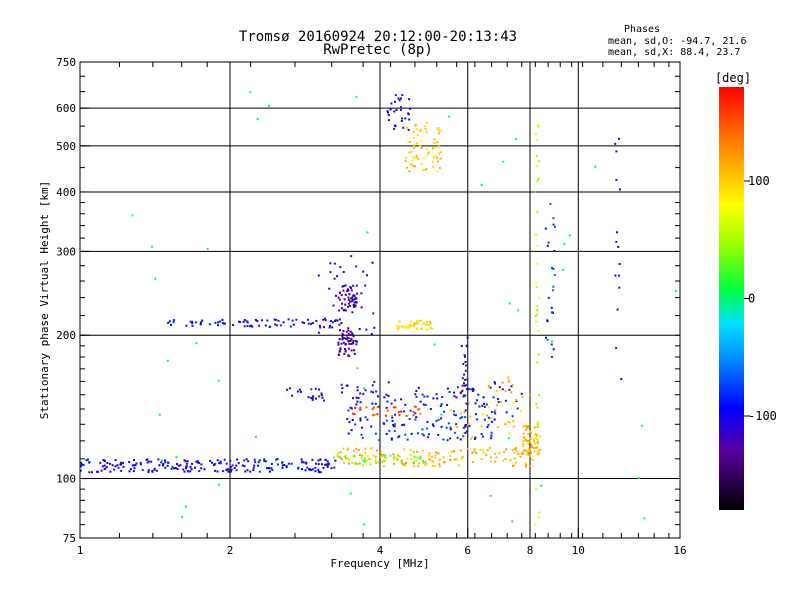  What do you see at coordinates (679, 550) in the screenshot?
I see `x-tick-label: 16` at bounding box center [679, 550].